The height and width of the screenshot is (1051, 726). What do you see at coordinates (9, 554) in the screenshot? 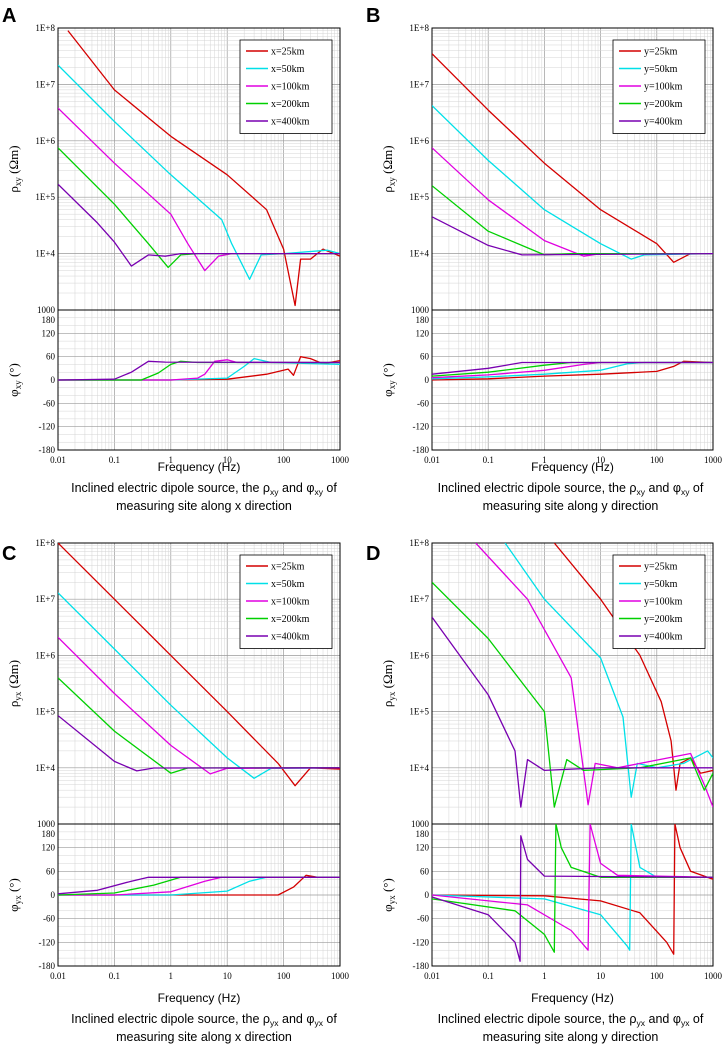
I see `panel-label: C` at bounding box center [9, 554].